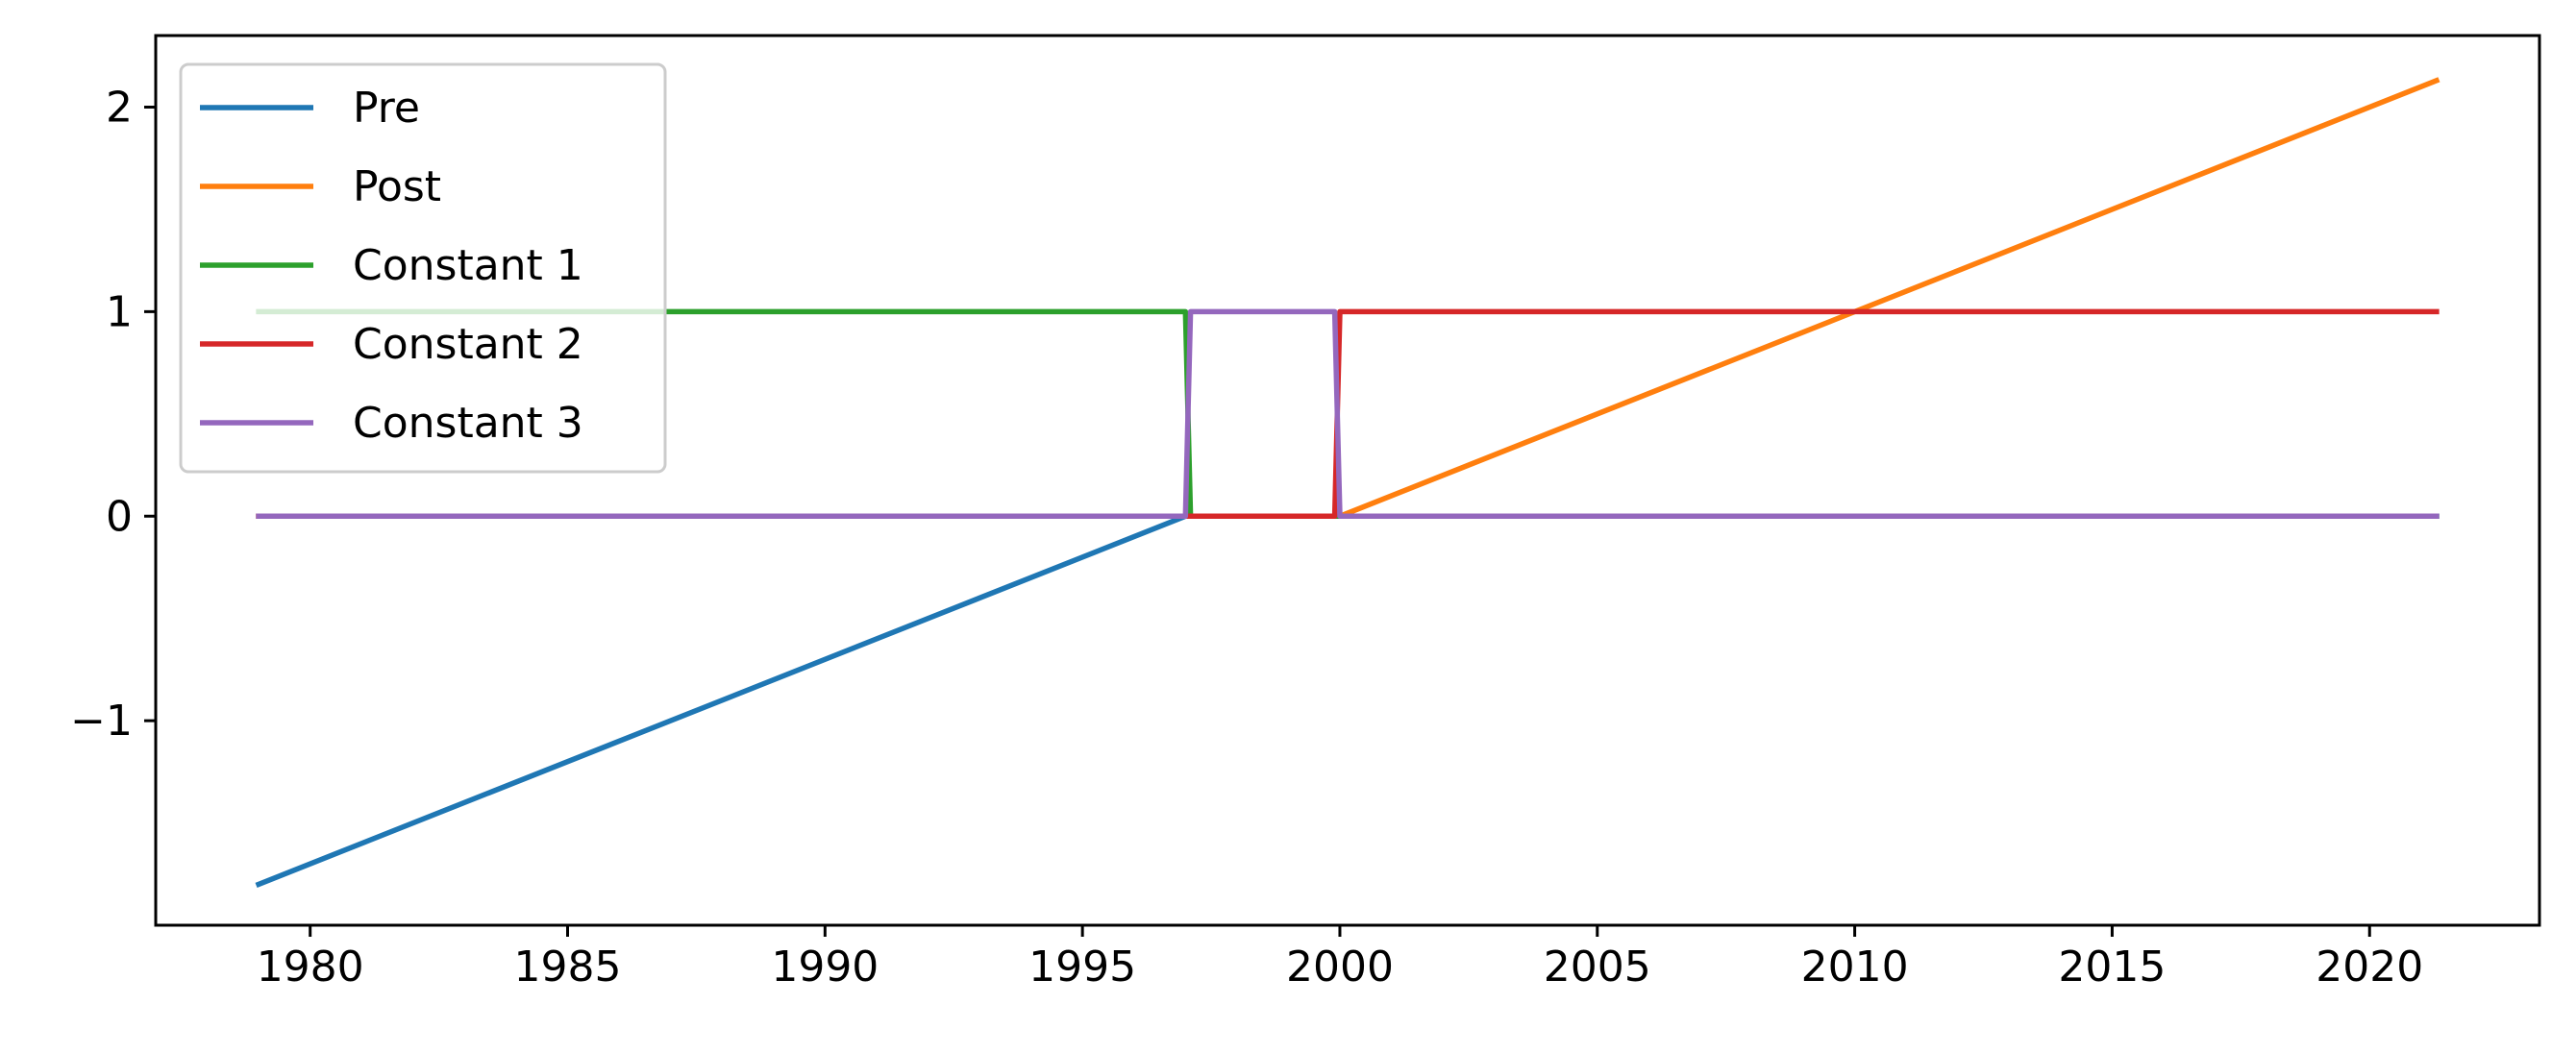 The image size is (2576, 1053). What do you see at coordinates (2112, 967) in the screenshot?
I see `x-tick-label: 2015` at bounding box center [2112, 967].